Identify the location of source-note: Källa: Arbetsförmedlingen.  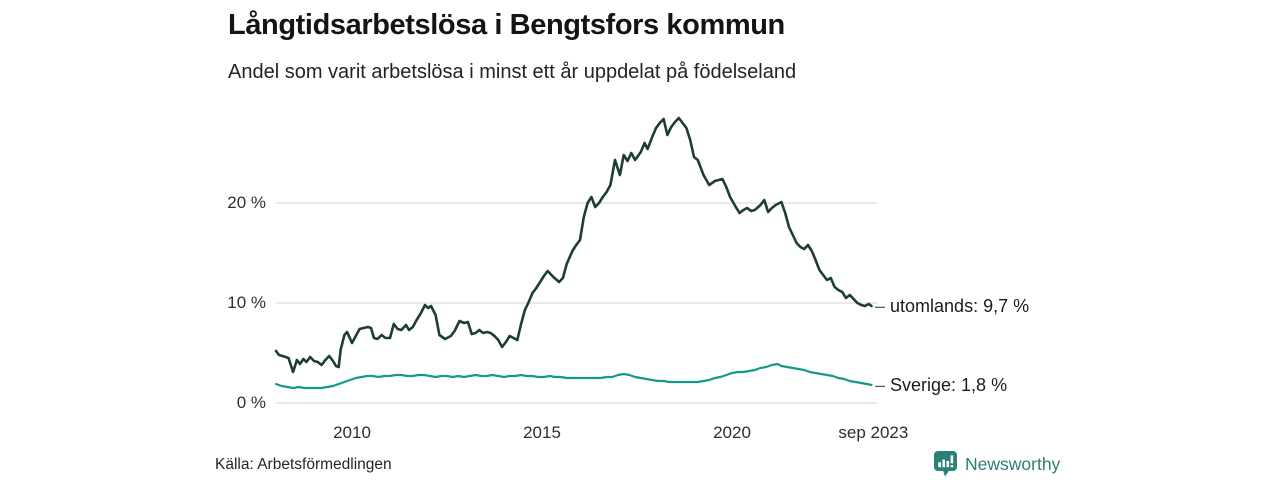
(303, 464).